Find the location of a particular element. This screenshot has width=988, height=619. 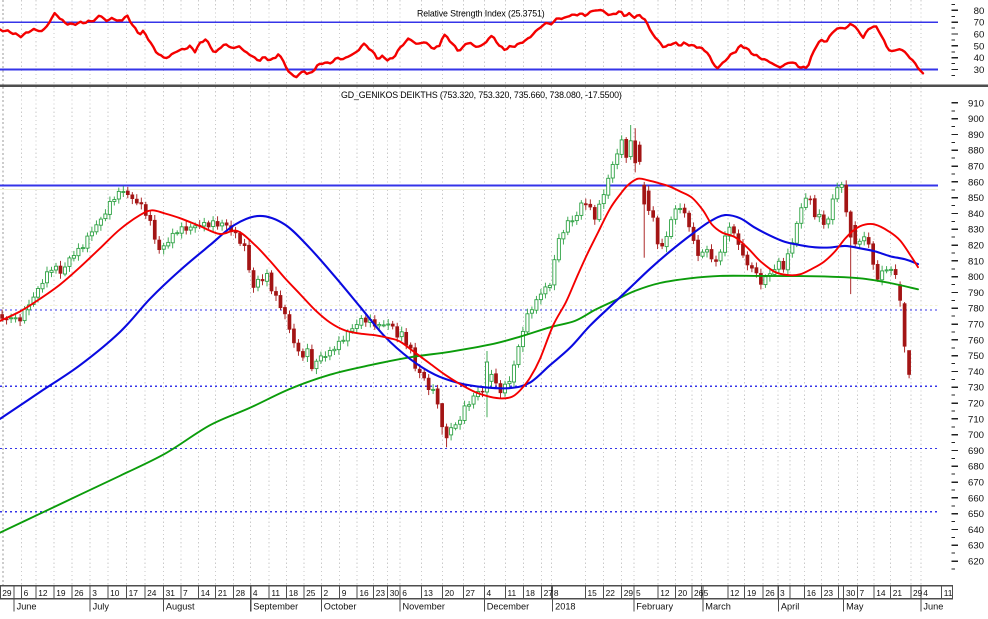

svg-text: 60 is located at coordinates (979, 34).